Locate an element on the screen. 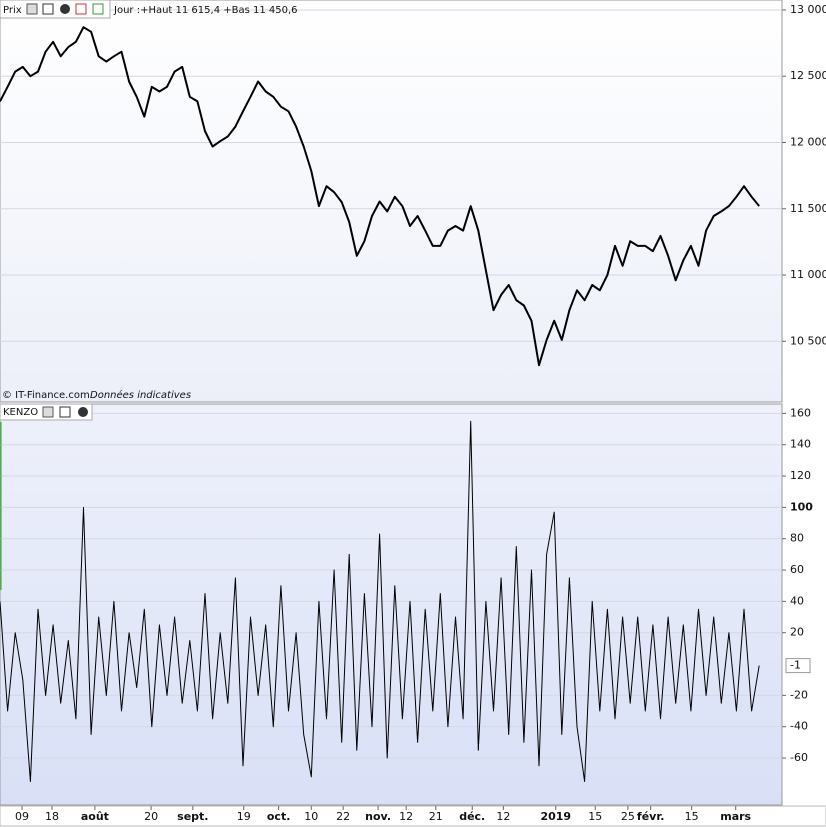  x-tick-label: 20 is located at coordinates (151, 816).